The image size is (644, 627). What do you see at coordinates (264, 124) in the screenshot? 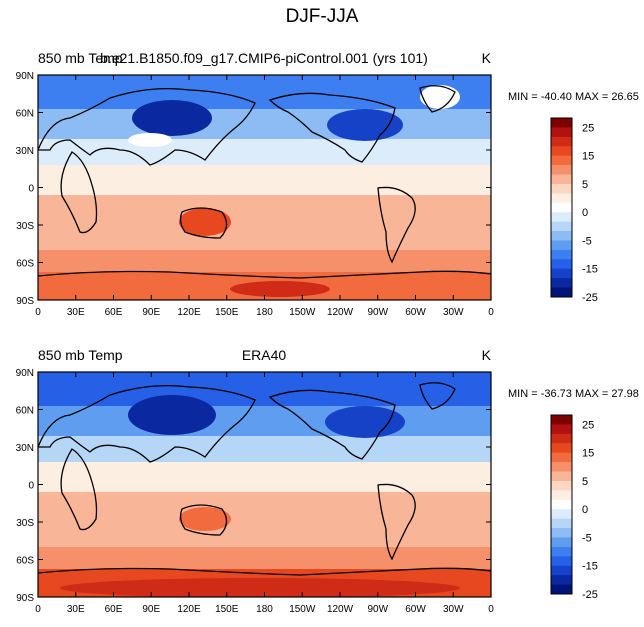
I see `panel-1-nh-midlat-band` at bounding box center [264, 124].